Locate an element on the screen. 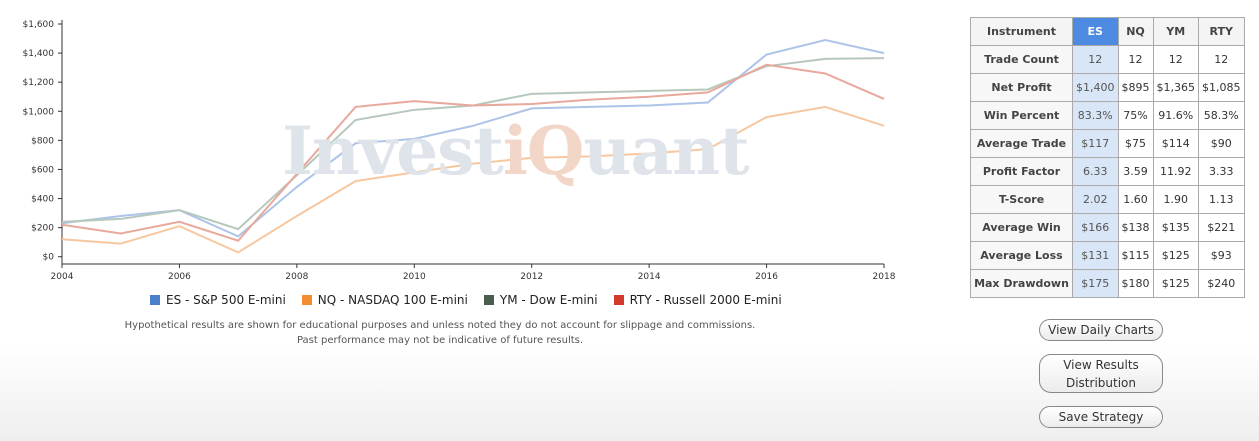 Image resolution: width=1259 pixels, height=441 pixels. cell-nq: 75% is located at coordinates (1135, 115).